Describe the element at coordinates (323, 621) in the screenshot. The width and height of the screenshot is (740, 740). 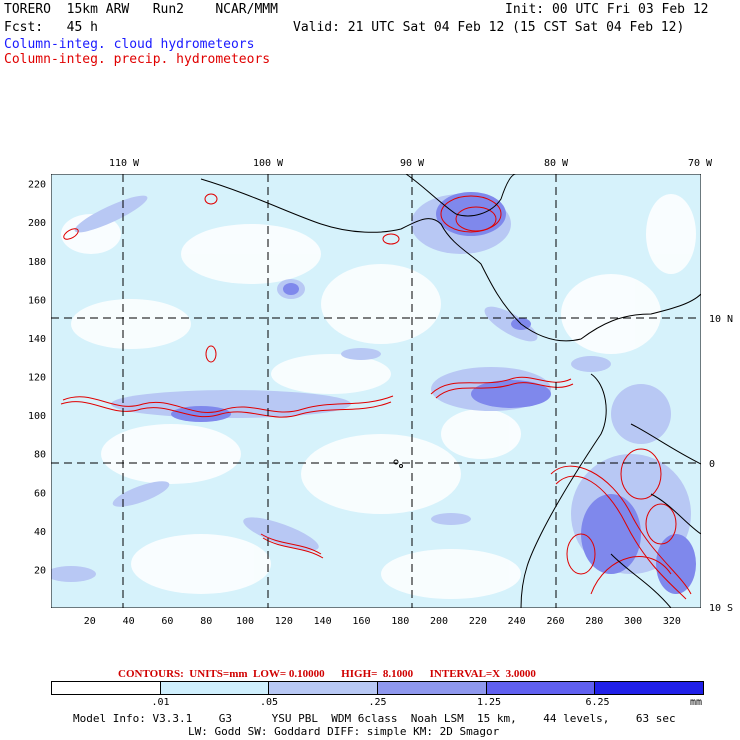
I see `x-tick-label: 140` at that location.